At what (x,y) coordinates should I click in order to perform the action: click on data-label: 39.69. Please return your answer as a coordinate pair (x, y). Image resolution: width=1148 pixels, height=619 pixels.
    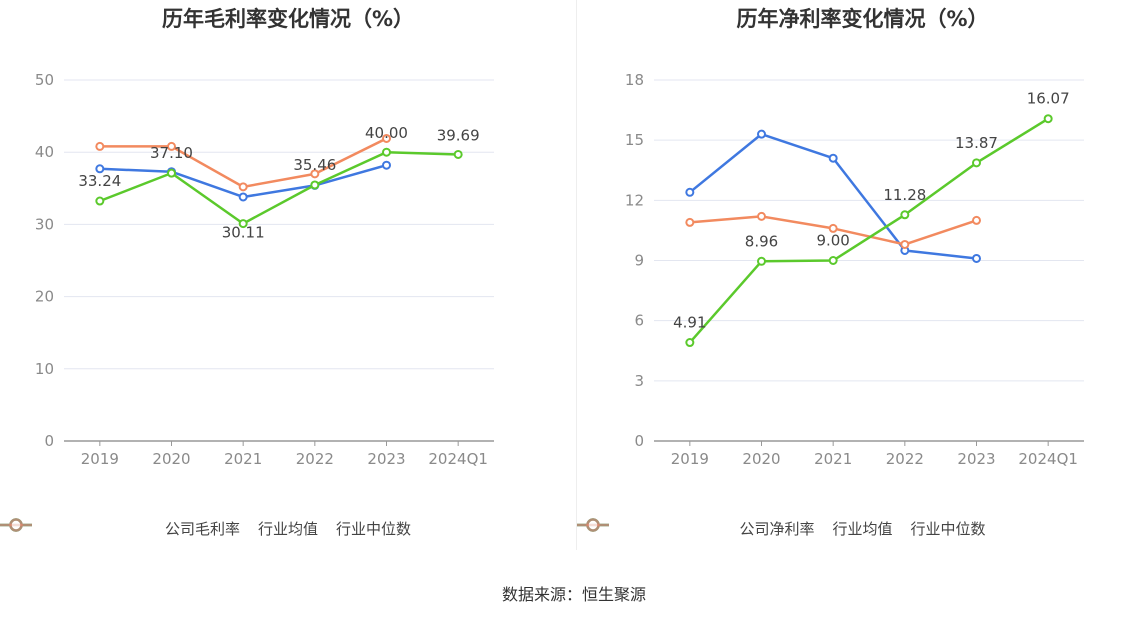
    Looking at the image, I should click on (458, 135).